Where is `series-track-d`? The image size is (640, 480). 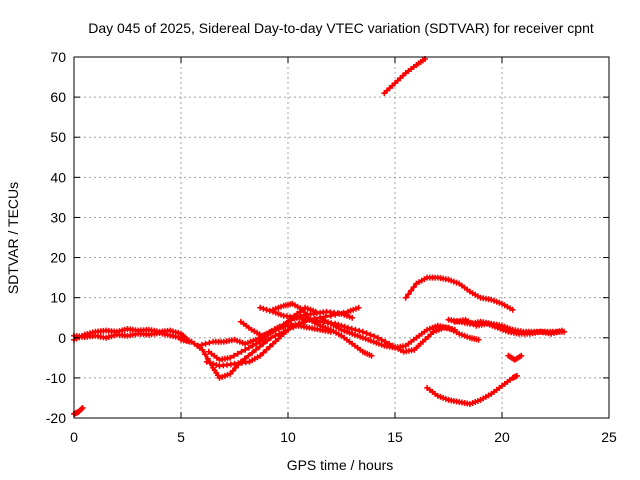 series-track-d is located at coordinates (256, 343).